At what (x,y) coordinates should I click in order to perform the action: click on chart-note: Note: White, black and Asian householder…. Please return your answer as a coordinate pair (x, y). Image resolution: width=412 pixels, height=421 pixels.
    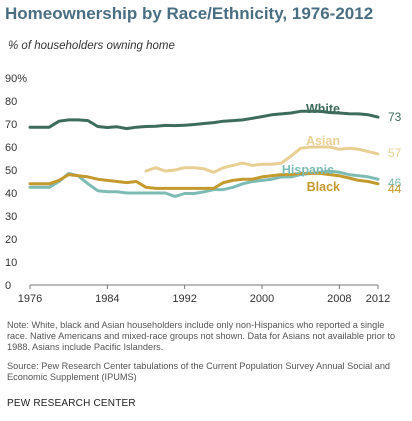
    Looking at the image, I should click on (201, 336).